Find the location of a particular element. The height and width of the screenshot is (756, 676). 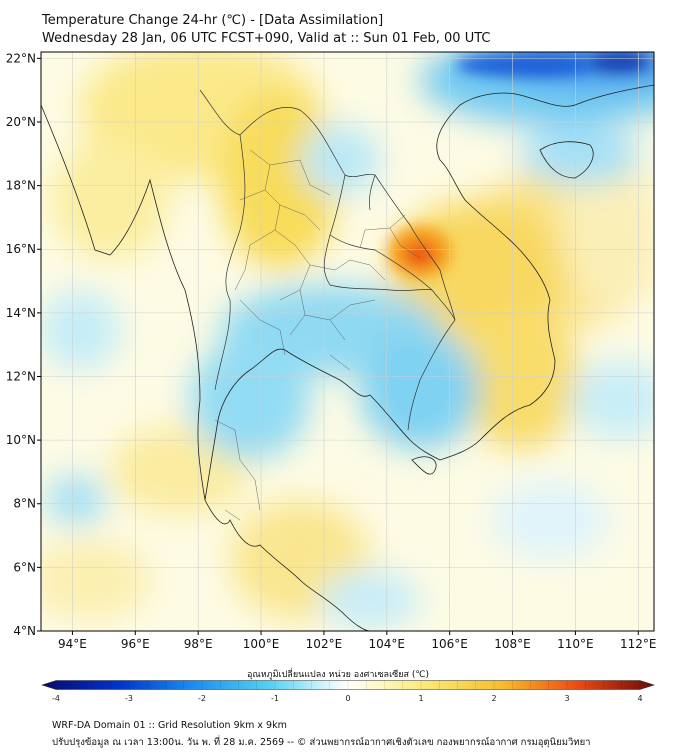

lon-tick-label: 96°E is located at coordinates (135, 644).